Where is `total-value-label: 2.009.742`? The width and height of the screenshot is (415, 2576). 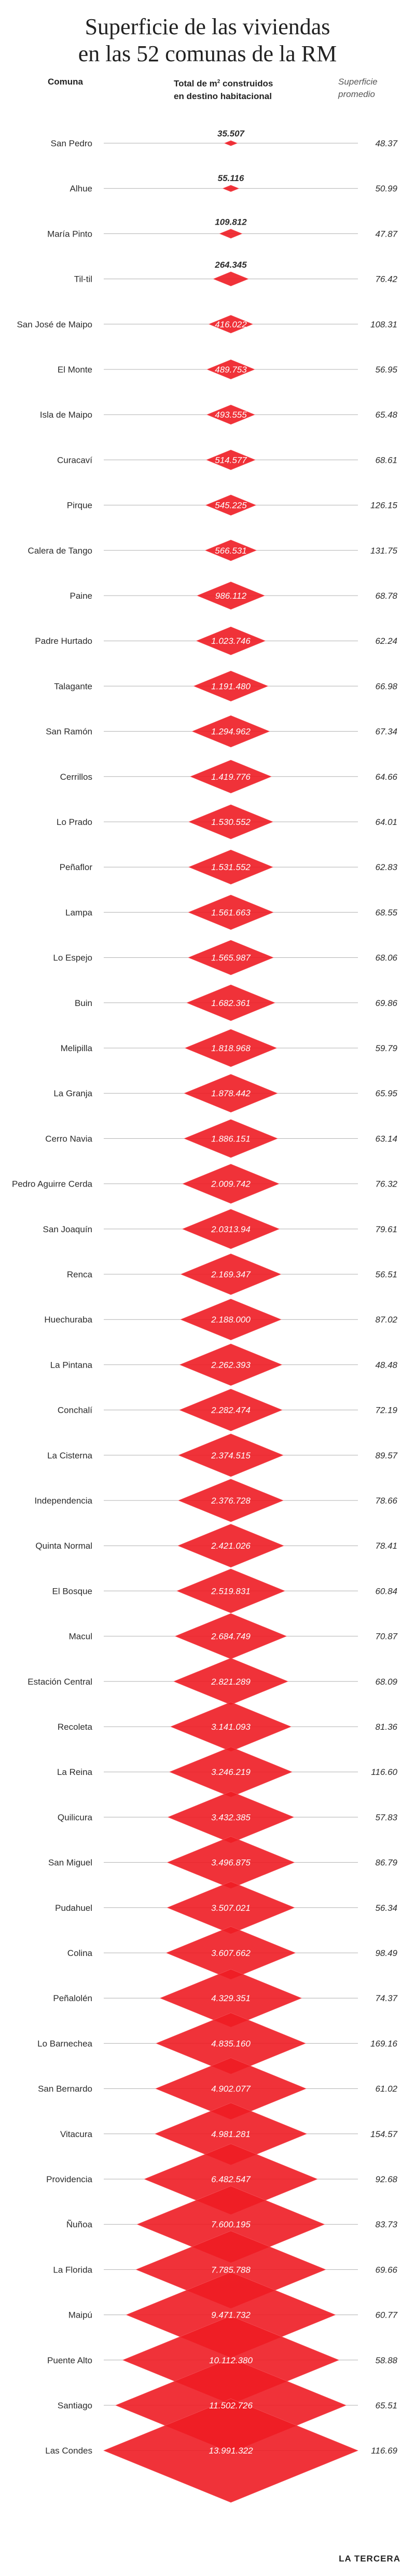 total-value-label: 2.009.742 is located at coordinates (231, 1184).